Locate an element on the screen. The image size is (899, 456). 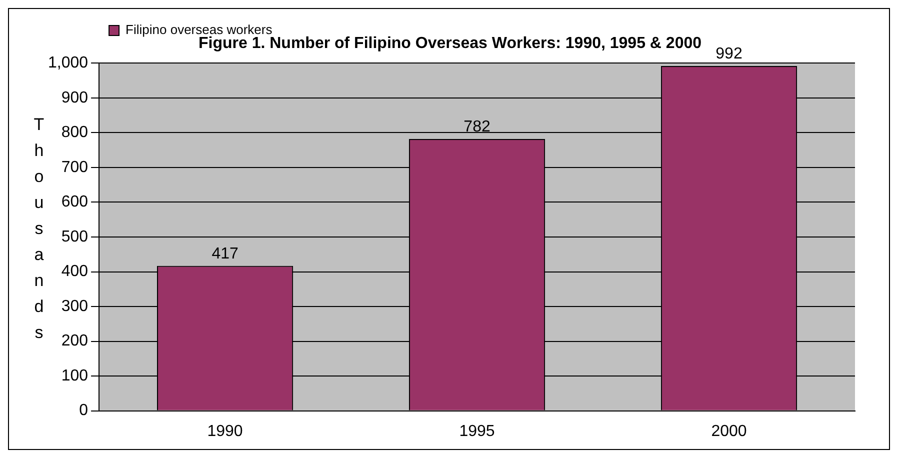
x-tick-label: 1990 is located at coordinates (225, 431).